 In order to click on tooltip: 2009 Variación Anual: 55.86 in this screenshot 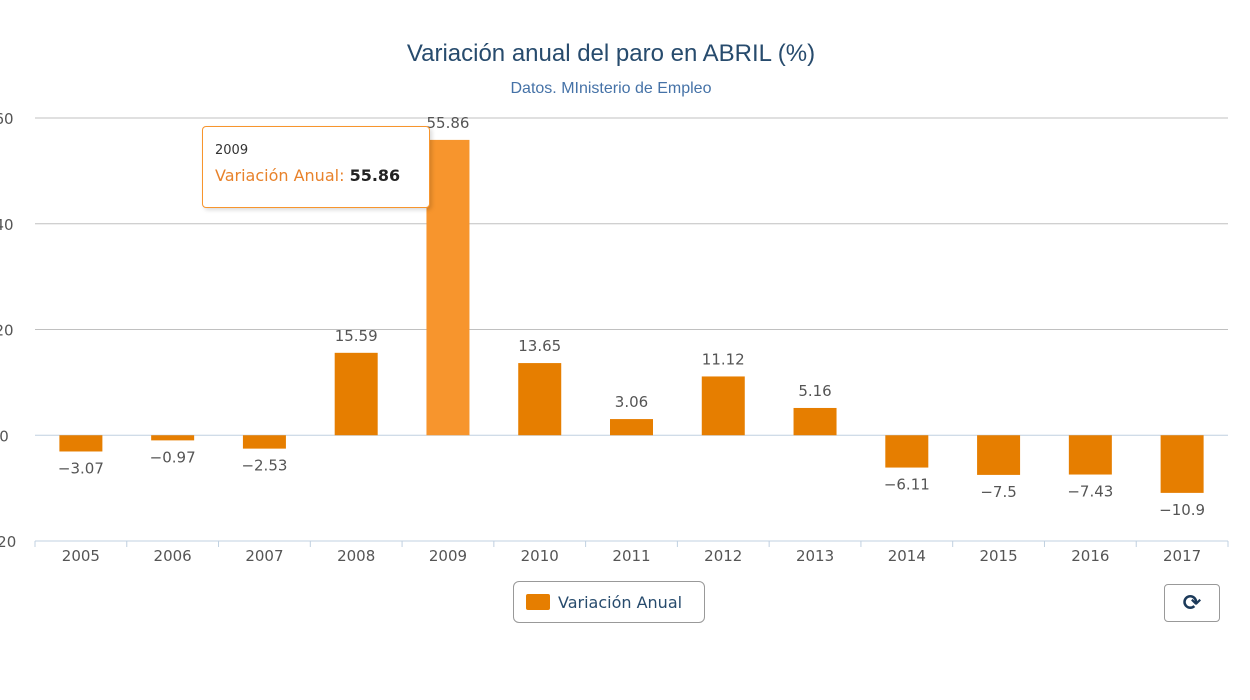, I will do `click(316, 167)`.